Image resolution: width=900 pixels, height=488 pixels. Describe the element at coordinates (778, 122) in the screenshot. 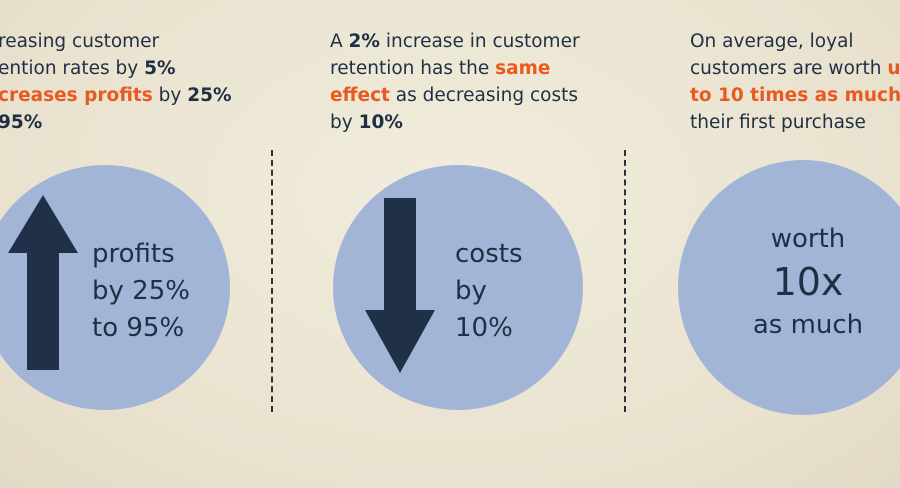

I see `panel3-line4: their first purchase` at that location.